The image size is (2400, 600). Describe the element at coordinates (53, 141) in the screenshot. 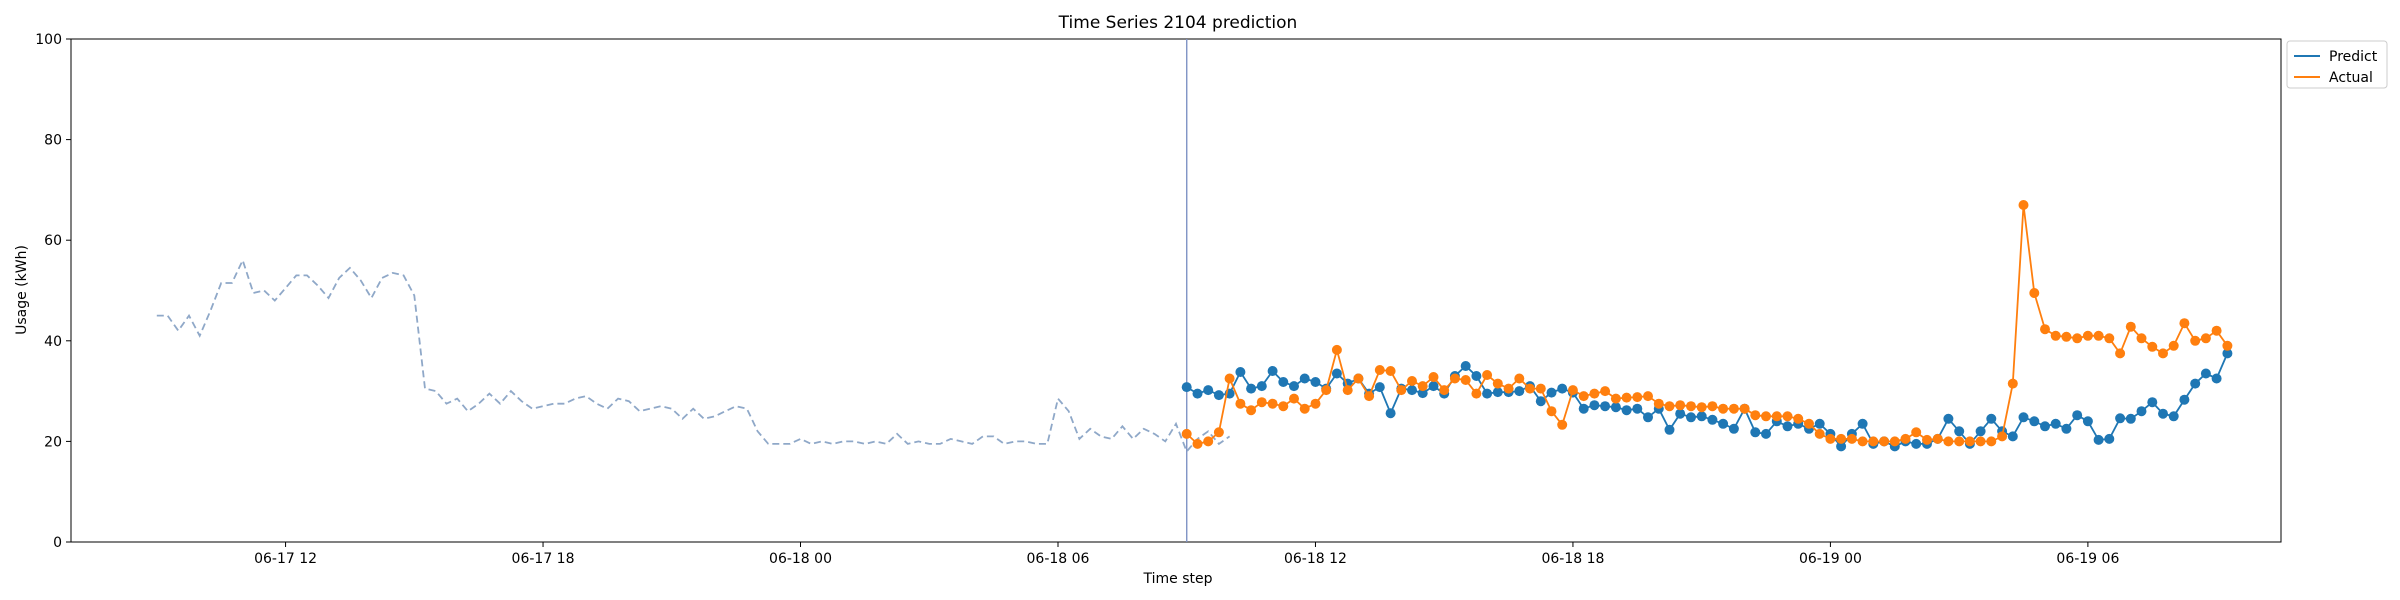

I see `y-tick-label: 80` at that location.